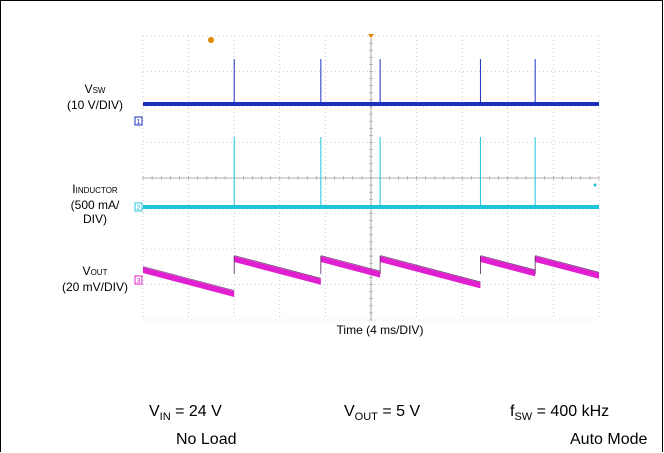  What do you see at coordinates (196, 411) in the screenshot?
I see `vin-value: = 24 V` at bounding box center [196, 411].